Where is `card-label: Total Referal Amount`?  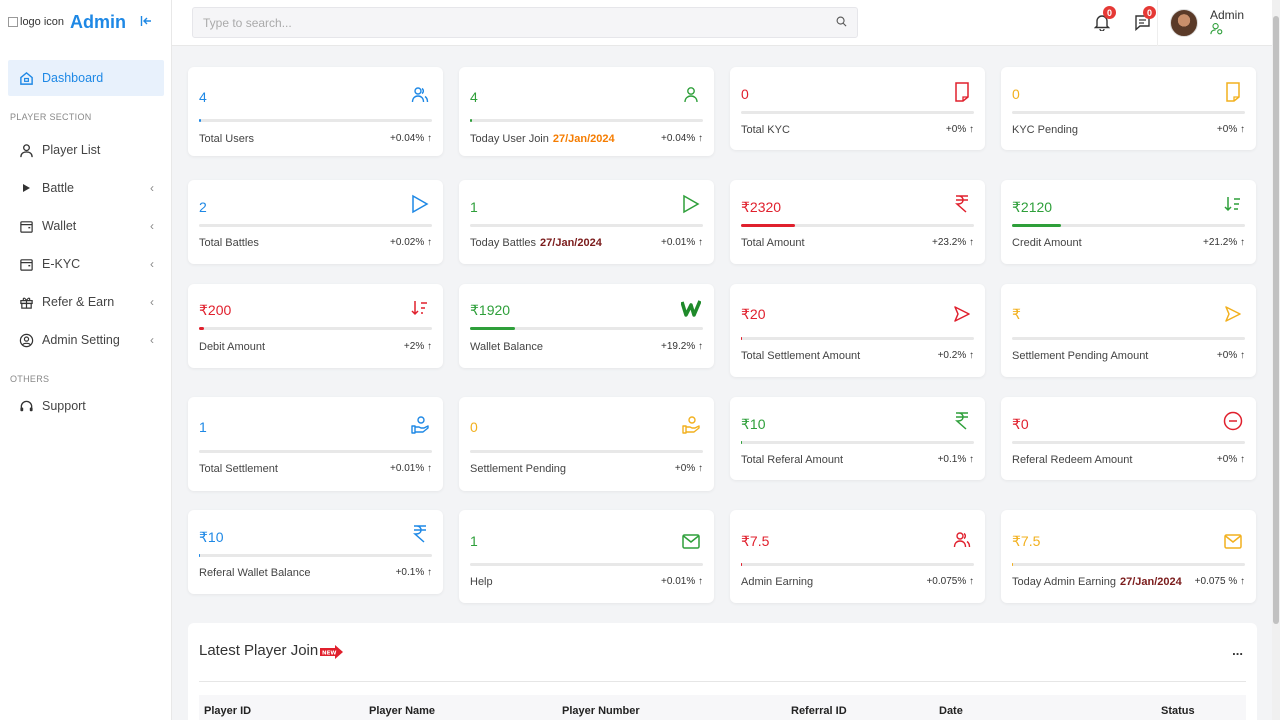
card-label: Total Referal Amount is located at coordinates (792, 460).